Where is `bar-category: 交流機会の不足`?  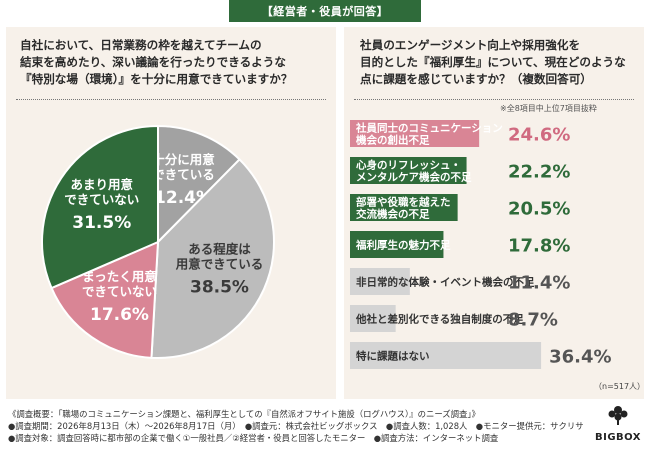 bar-category: 交流機会の不足 is located at coordinates (393, 214).